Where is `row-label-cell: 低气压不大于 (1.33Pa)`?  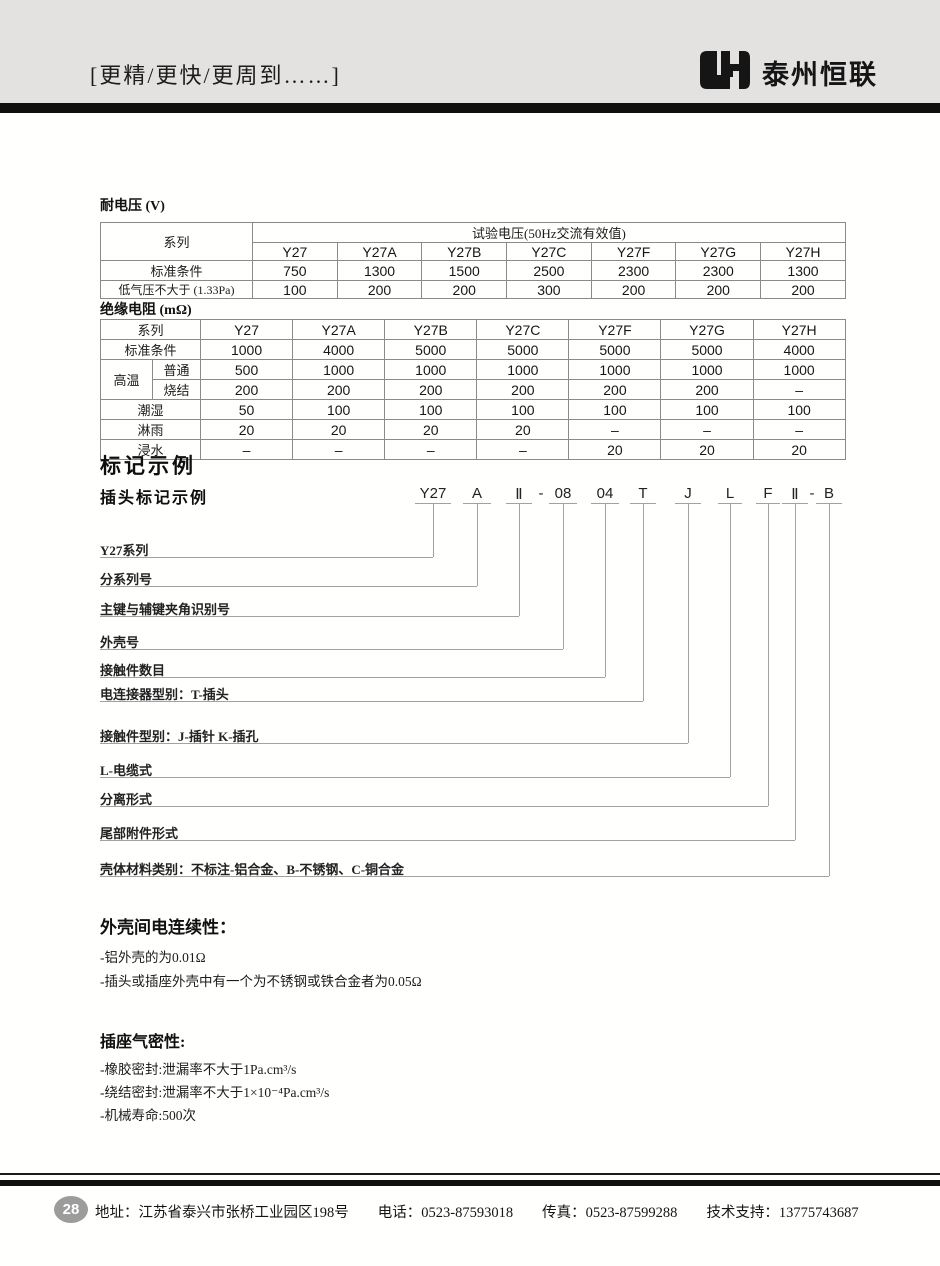
row-label-cell: 低气压不大于 (1.33Pa) is located at coordinates (176, 289).